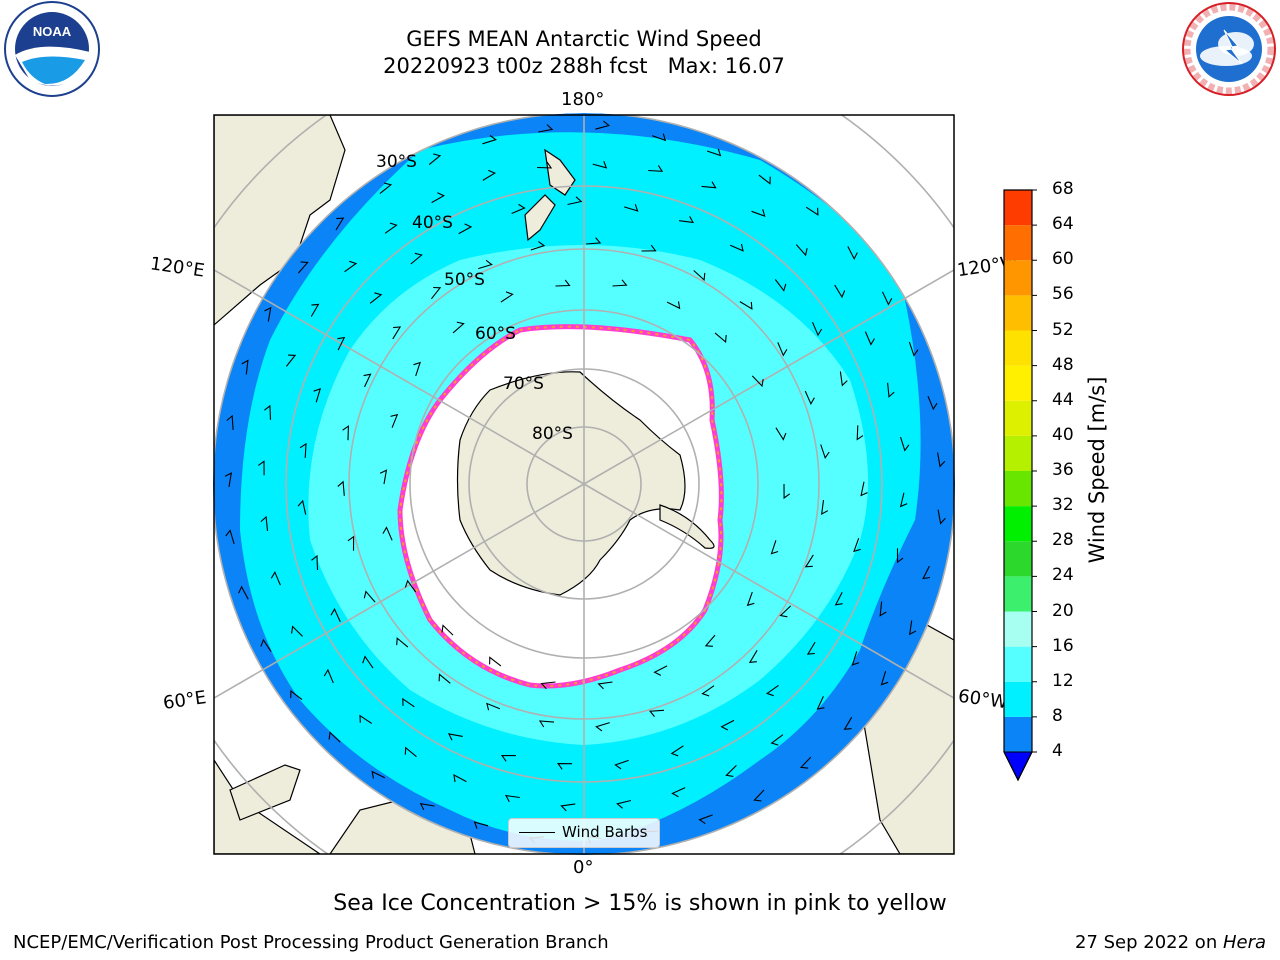  What do you see at coordinates (550, 195) in the screenshot?
I see `new-zealand-land` at bounding box center [550, 195].